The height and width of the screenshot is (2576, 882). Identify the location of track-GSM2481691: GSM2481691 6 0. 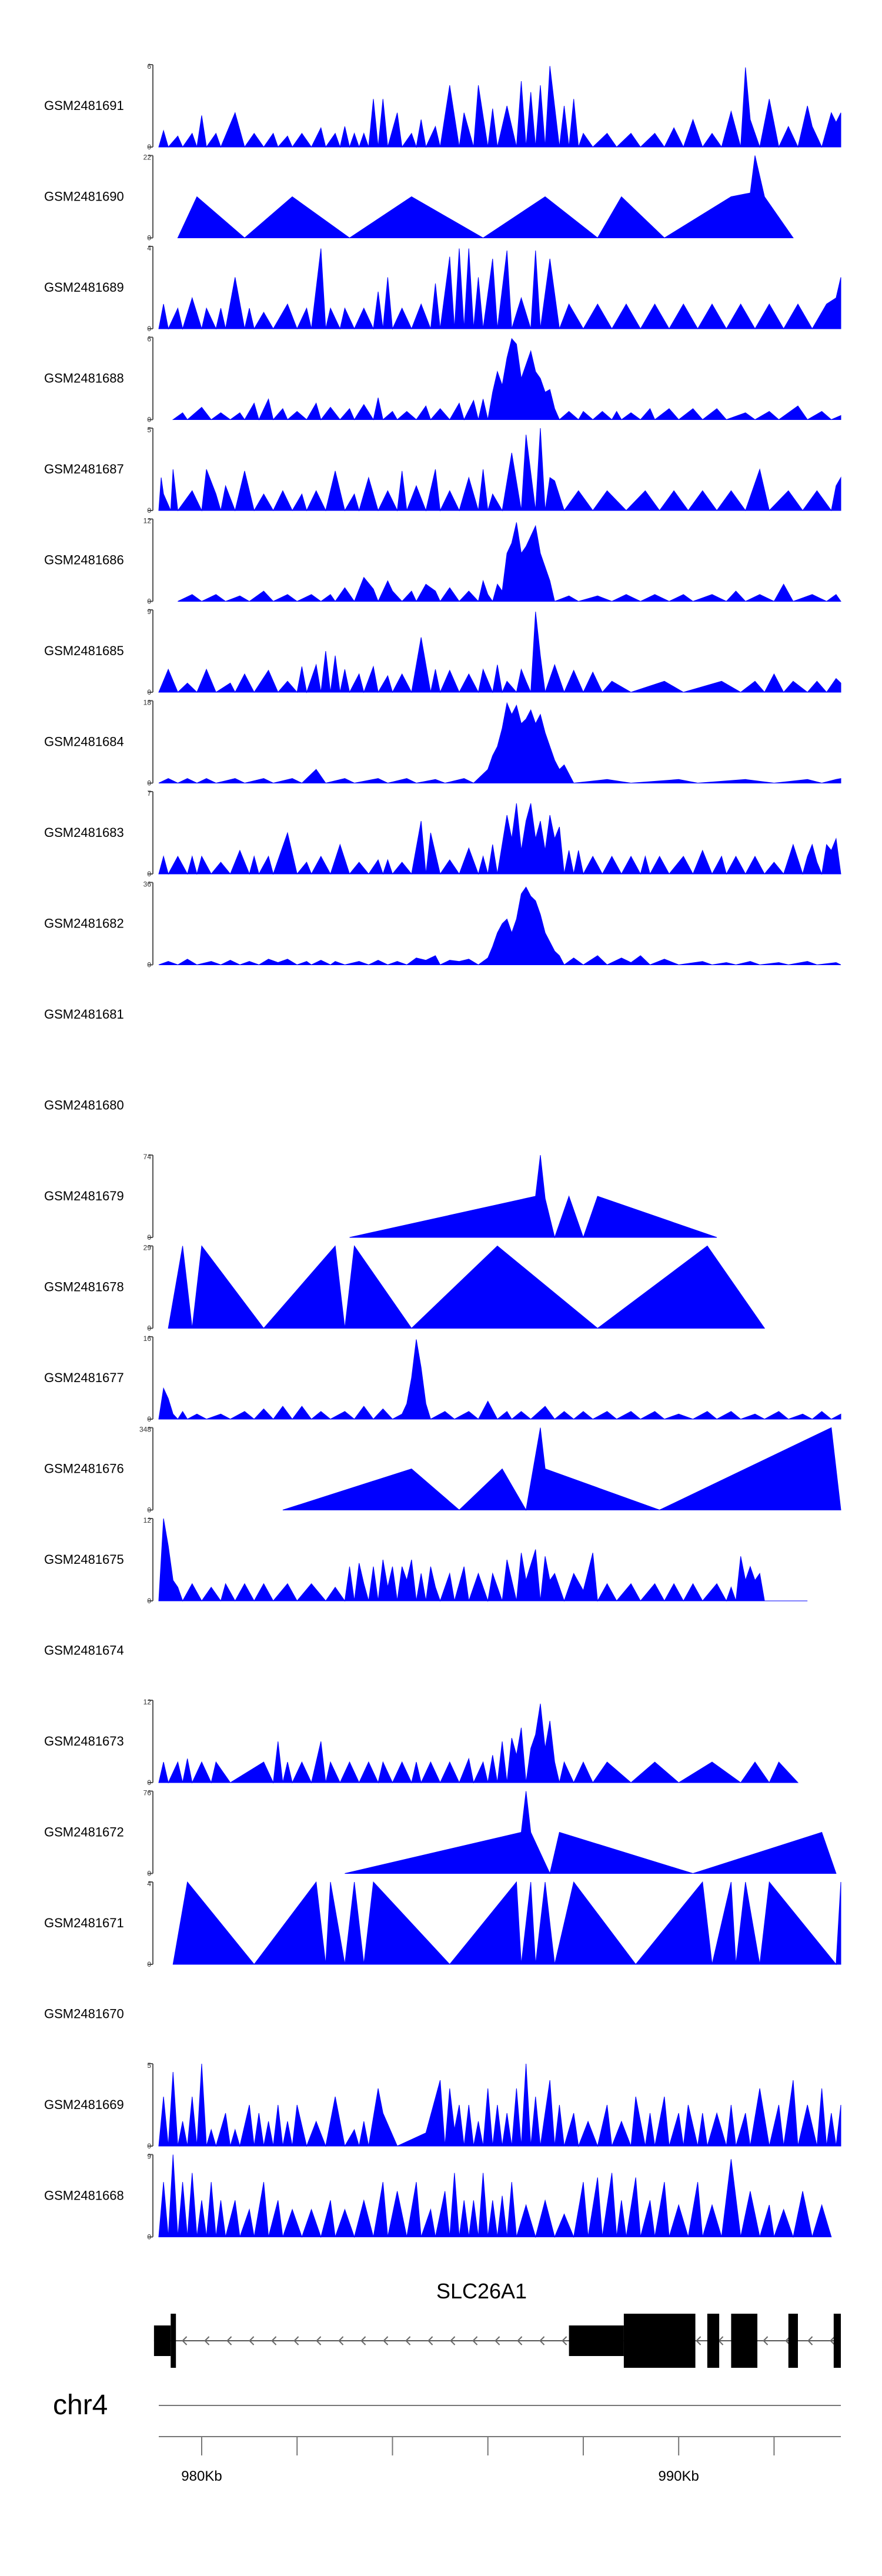
(442, 106).